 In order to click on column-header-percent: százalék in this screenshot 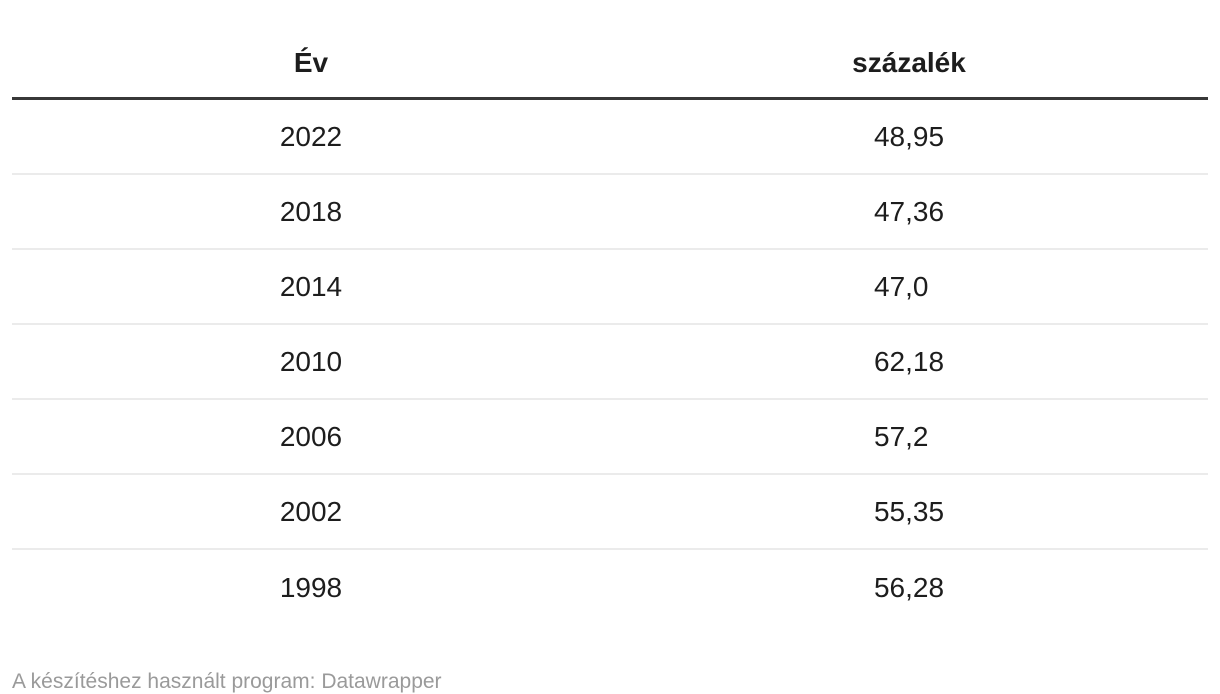, I will do `click(909, 50)`.